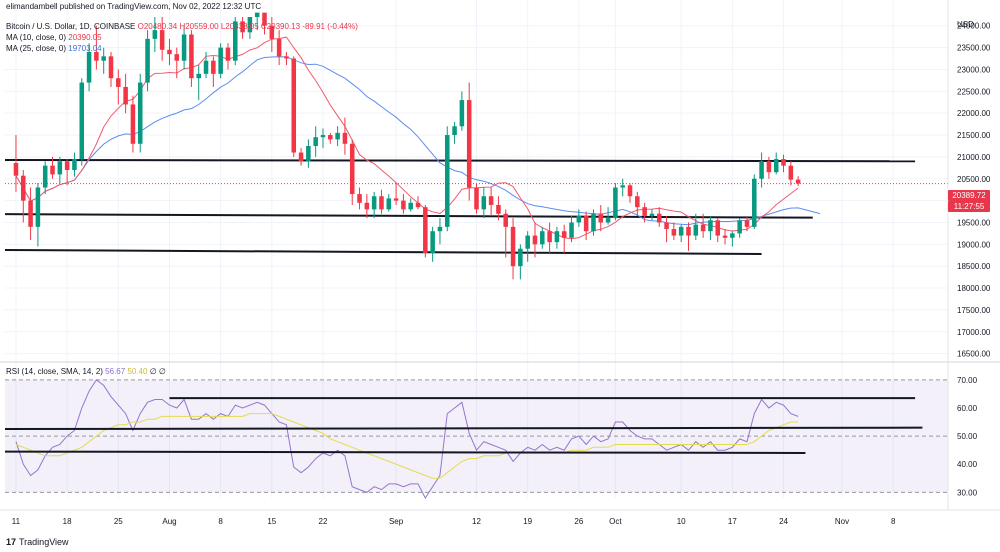 The width and height of the screenshot is (1000, 552). I want to click on time-tick-label: 18, so click(67, 521).